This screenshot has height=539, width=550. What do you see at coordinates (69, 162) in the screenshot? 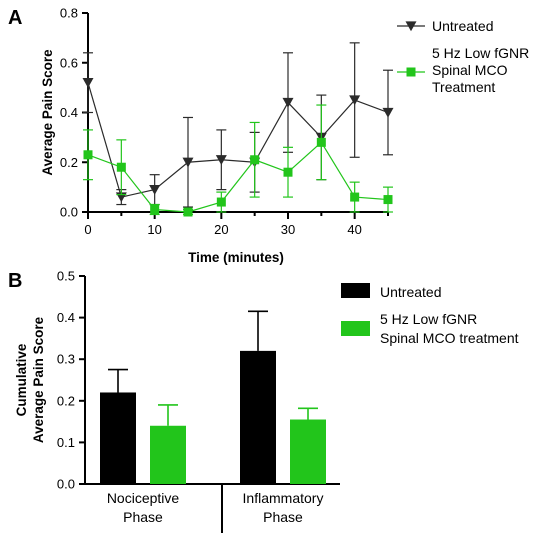
I see `y-tick-label-a: 0.2` at bounding box center [69, 162].